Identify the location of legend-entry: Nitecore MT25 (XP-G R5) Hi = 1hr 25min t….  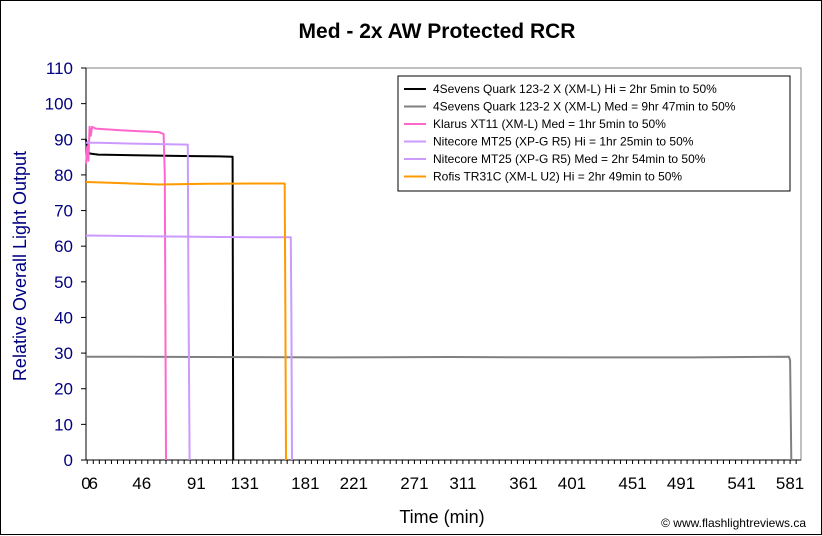
(563, 142).